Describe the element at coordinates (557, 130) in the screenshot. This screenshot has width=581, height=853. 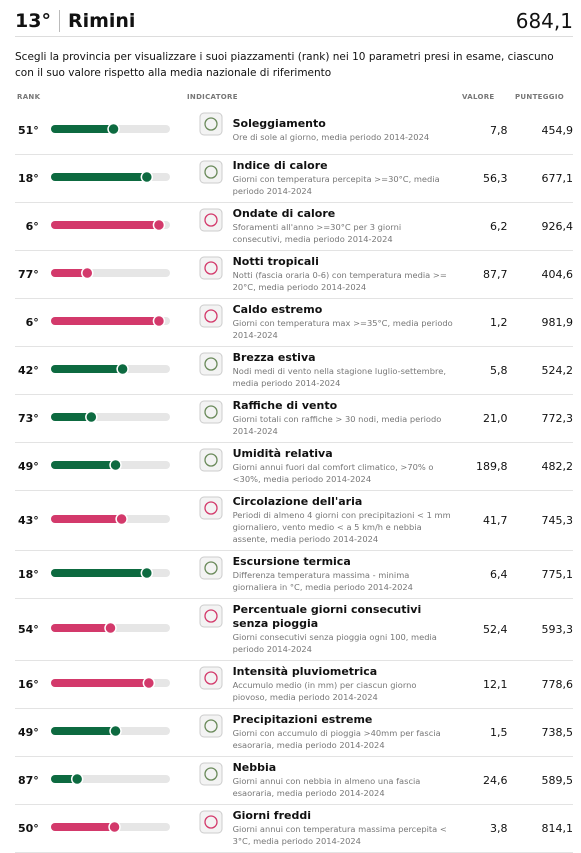
I see `score: 454,9` at that location.